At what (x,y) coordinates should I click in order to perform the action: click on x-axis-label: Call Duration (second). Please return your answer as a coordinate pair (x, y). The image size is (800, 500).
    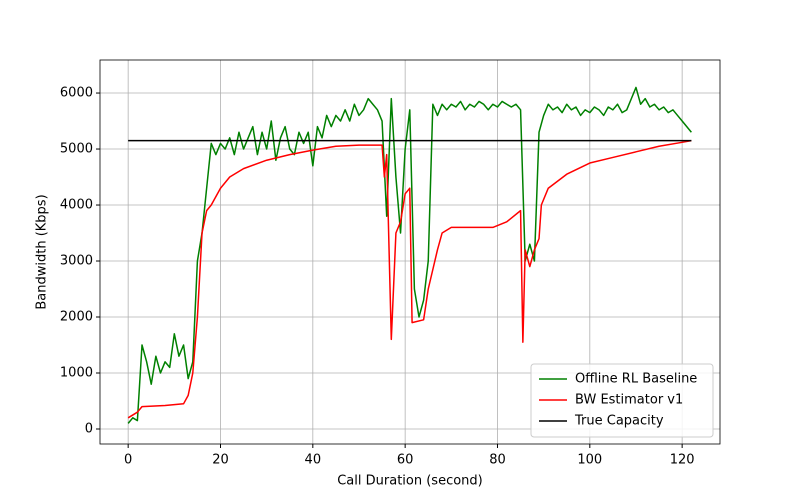
    Looking at the image, I should click on (410, 481).